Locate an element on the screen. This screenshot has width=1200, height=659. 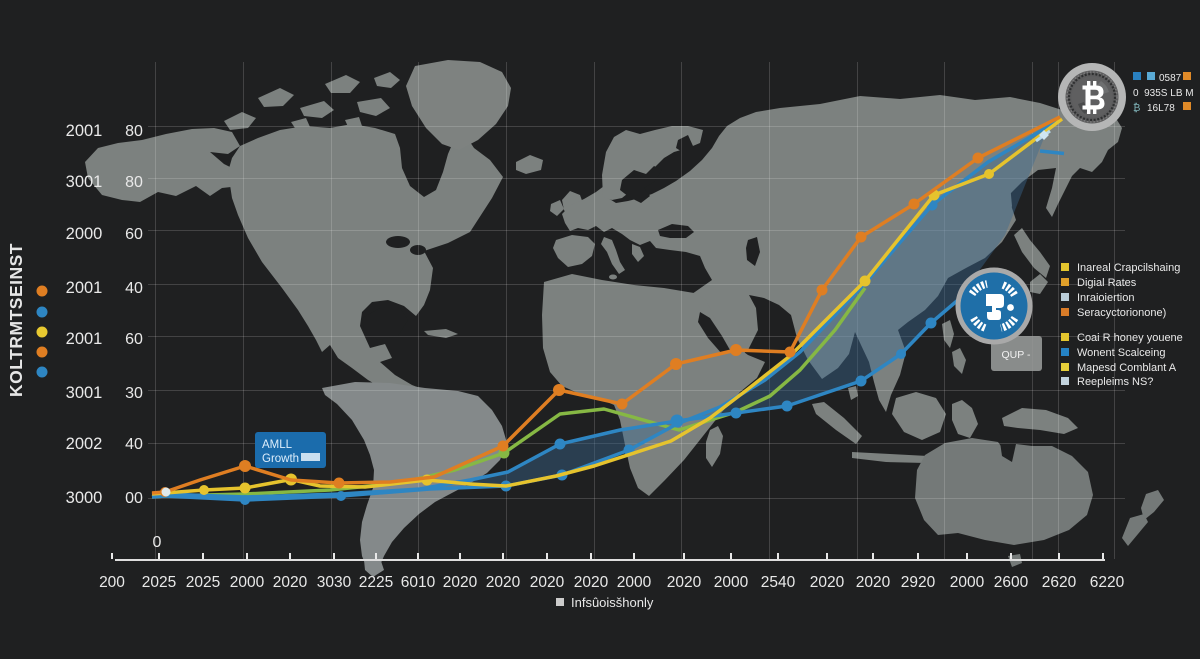
svg-text: Growth is located at coordinates (280, 459).